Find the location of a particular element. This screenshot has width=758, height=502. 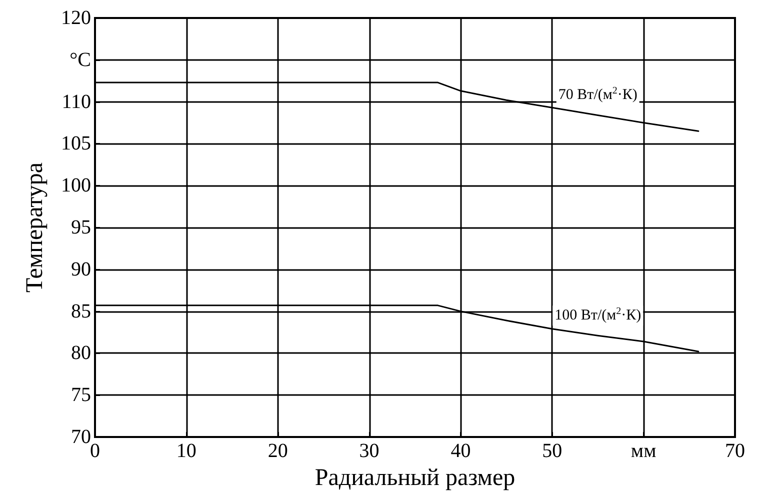

x-tick-label: 40 is located at coordinates (460, 451).